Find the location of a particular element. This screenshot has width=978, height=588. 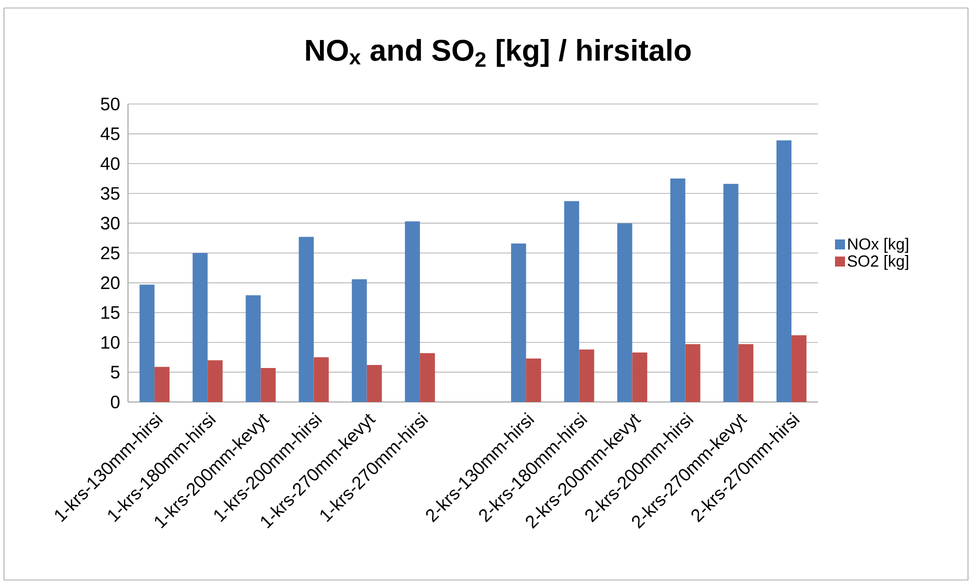

chart-title: NO$_{x}$ and SO$_{2}$ [kg] / hirsitalo is located at coordinates (498, 53).